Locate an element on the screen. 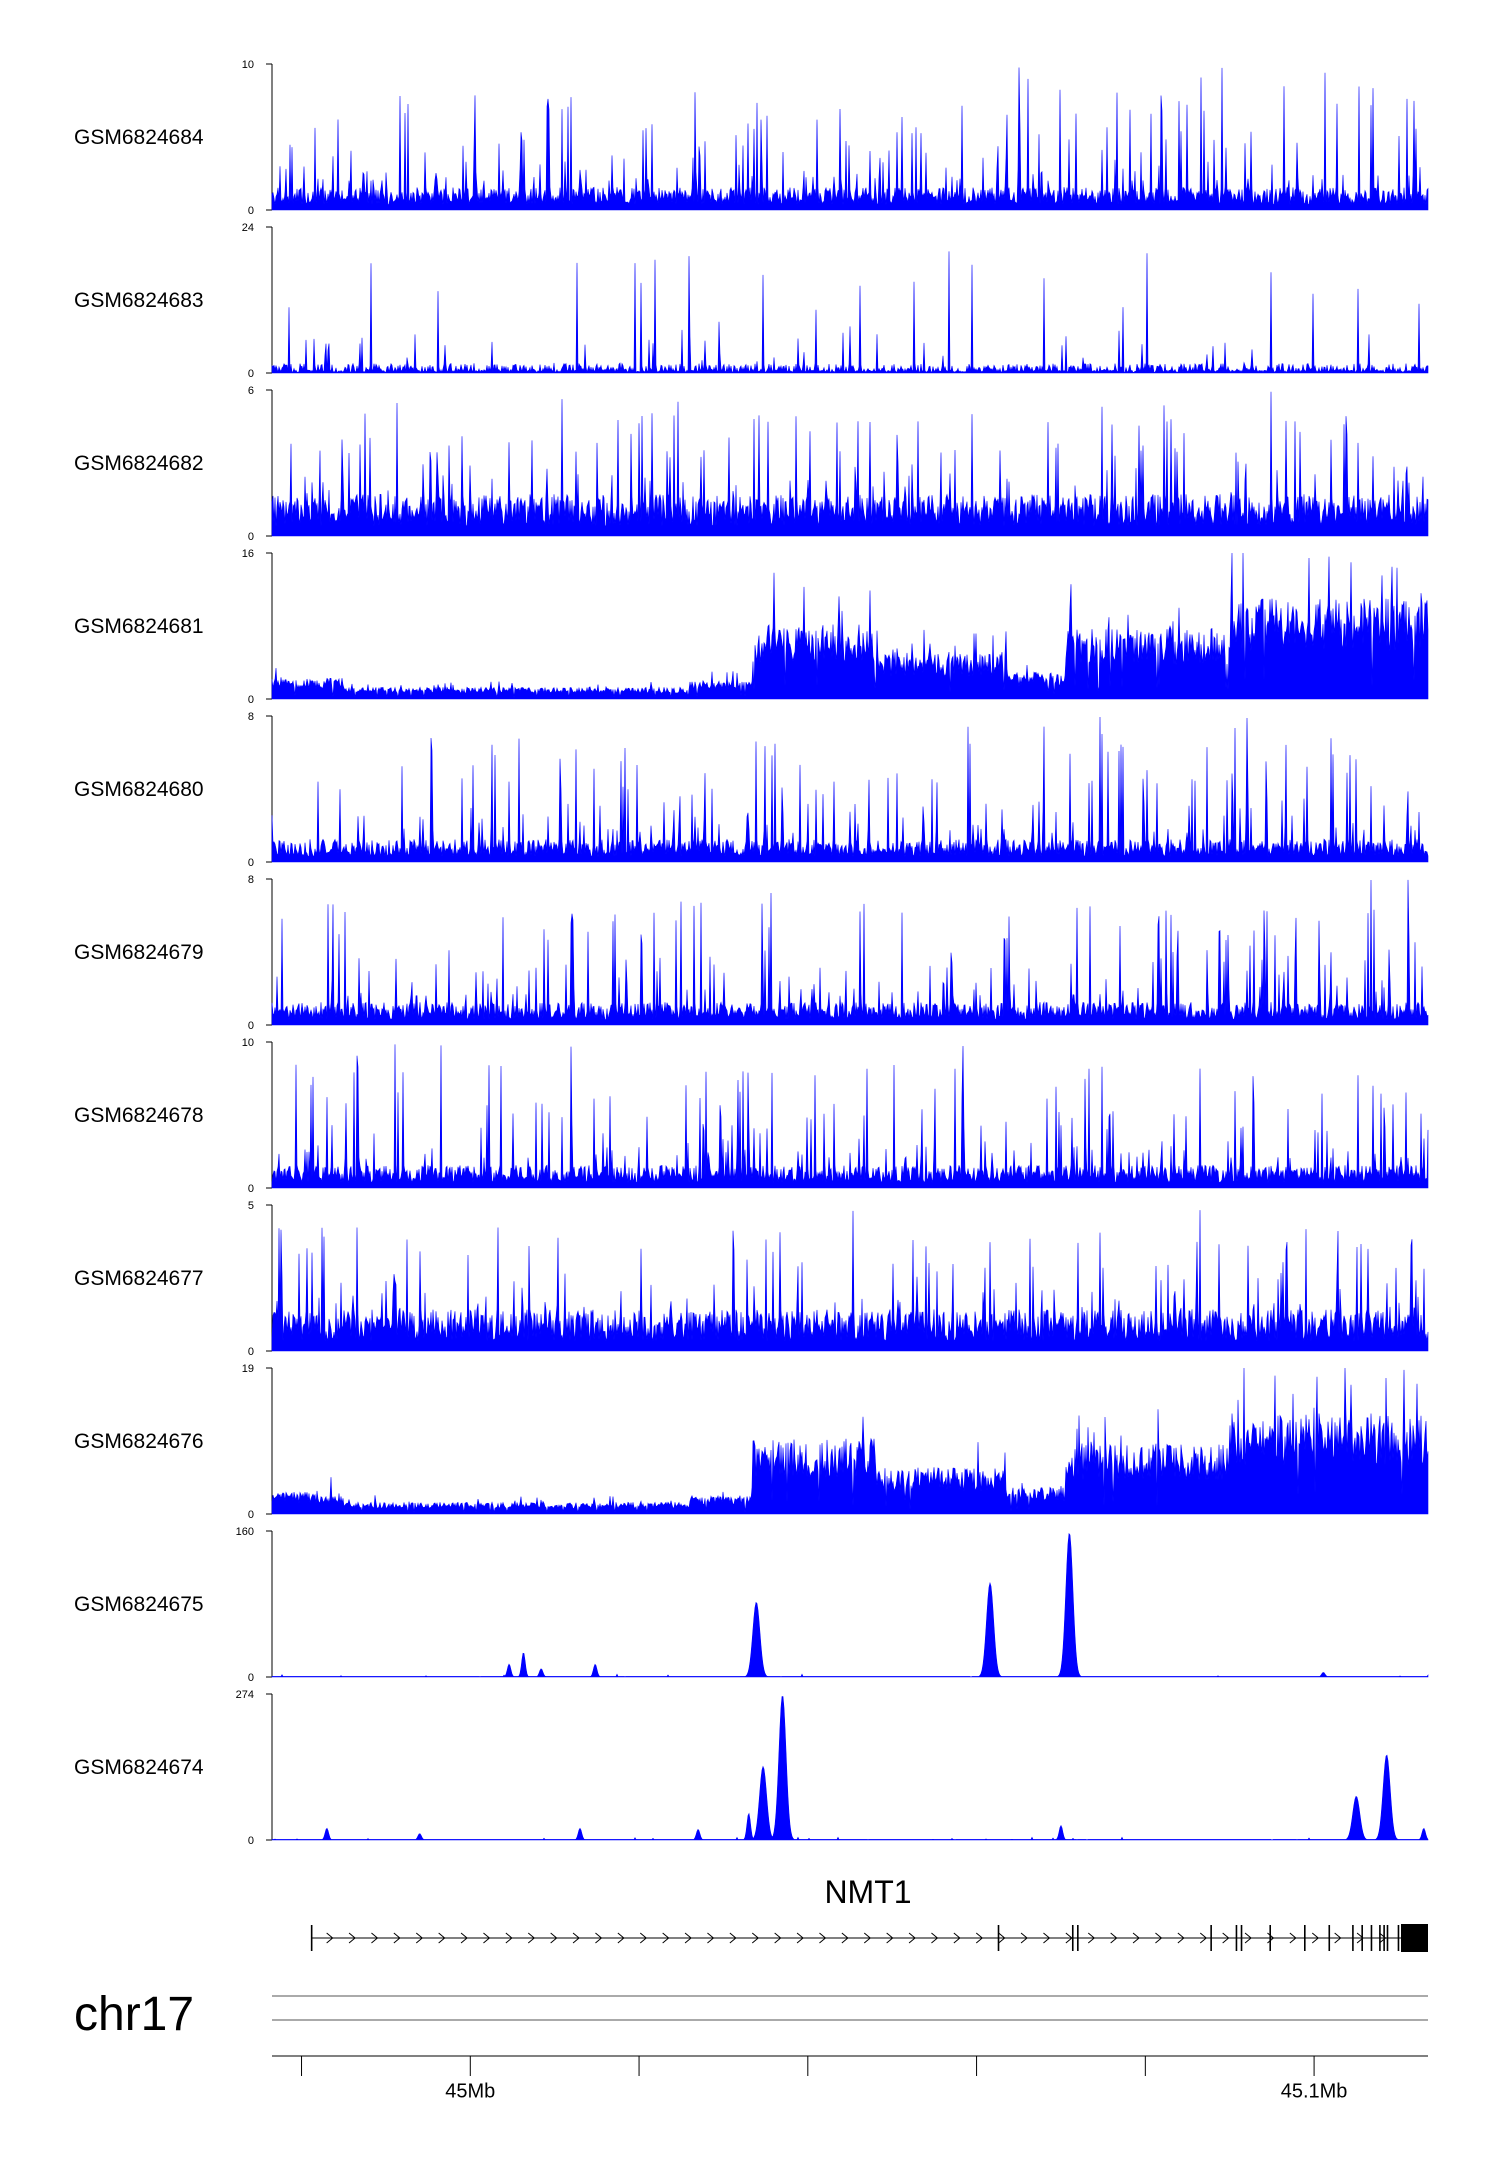 The image size is (1500, 2170). track-GSM6824683: GSM6824683 24 0 is located at coordinates (751, 301).